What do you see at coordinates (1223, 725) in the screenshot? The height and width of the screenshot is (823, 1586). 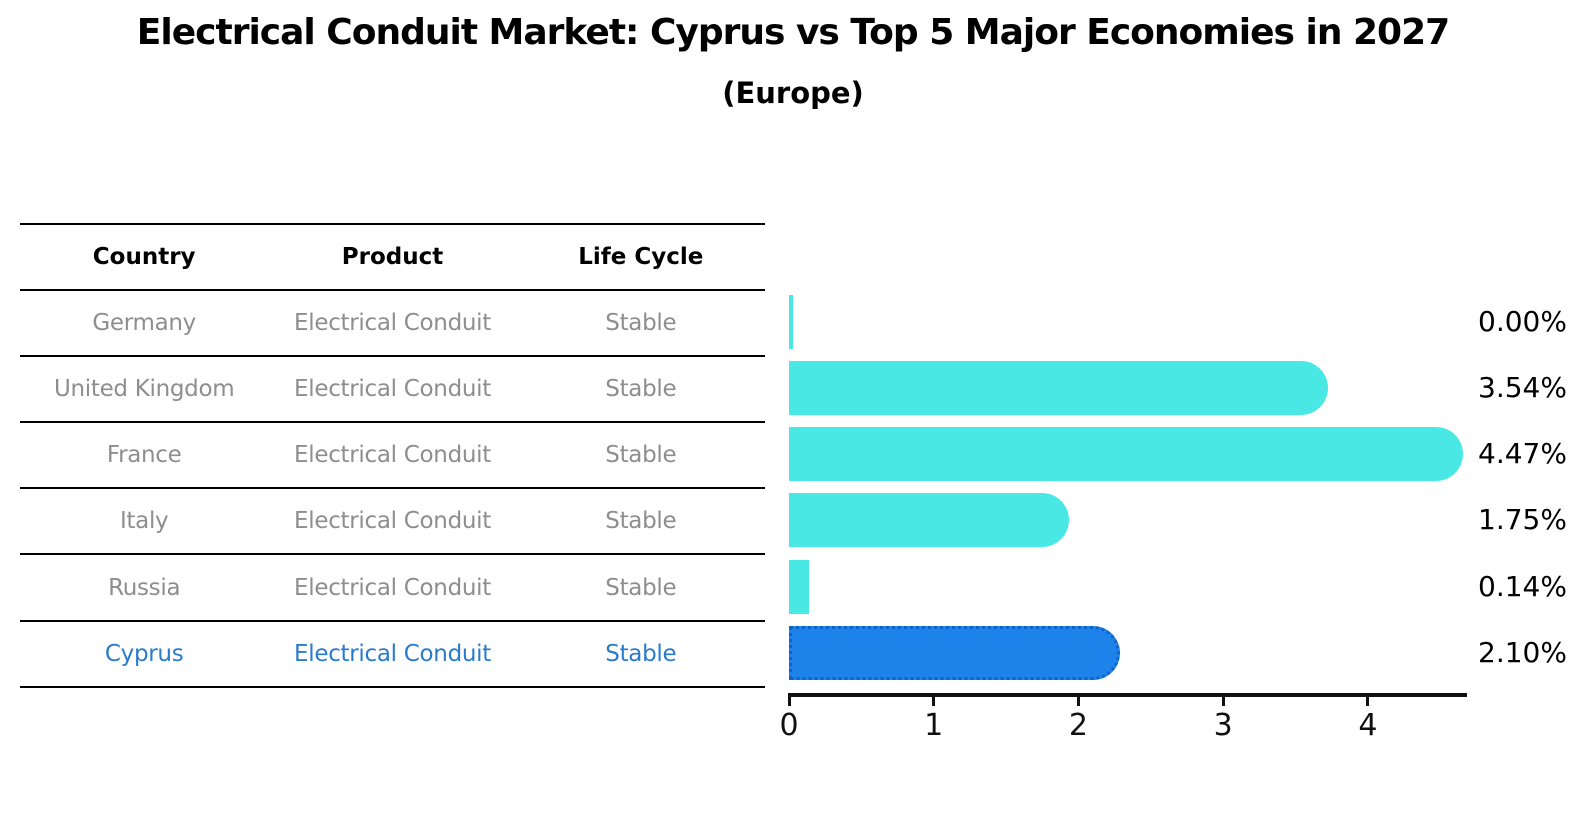 I see `x-tick-label: 3` at bounding box center [1223, 725].